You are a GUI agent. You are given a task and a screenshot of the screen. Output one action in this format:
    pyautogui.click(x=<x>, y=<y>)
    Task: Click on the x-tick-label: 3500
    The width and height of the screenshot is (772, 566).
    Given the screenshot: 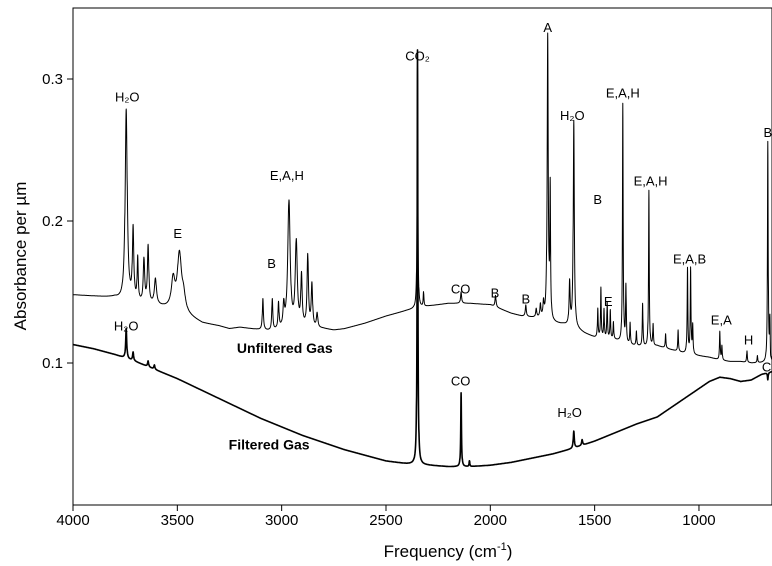 What is the action you would take?
    pyautogui.click(x=177, y=520)
    